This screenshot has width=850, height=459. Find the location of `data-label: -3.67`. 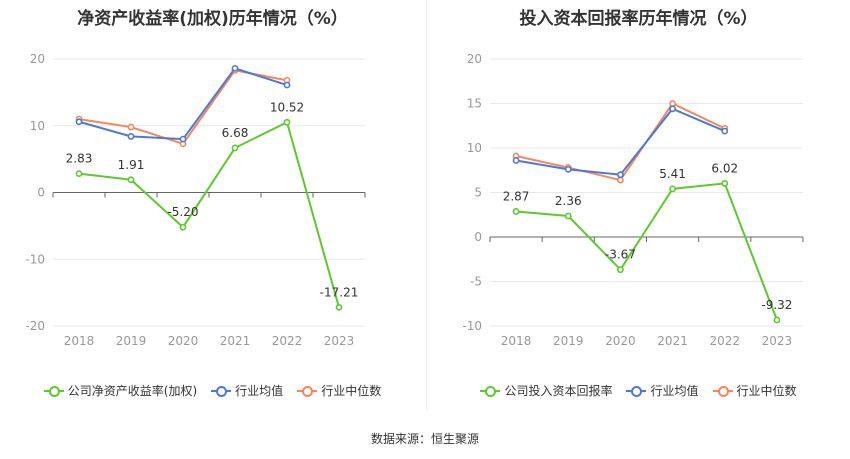

data-label: -3.67 is located at coordinates (620, 255).